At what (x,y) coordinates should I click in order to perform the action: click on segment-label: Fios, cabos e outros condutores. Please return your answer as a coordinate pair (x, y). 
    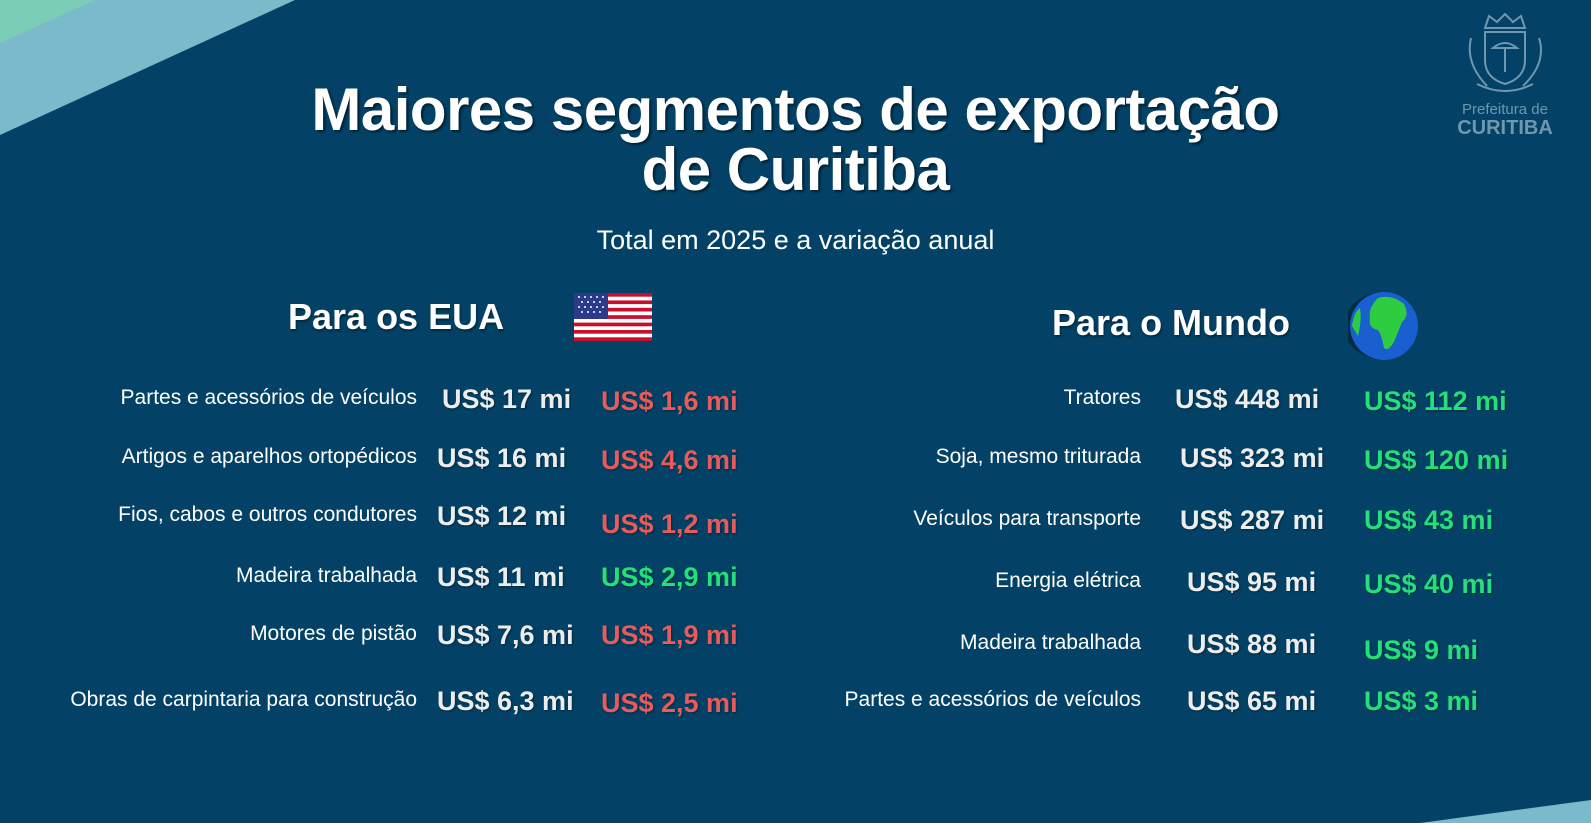
    Looking at the image, I should click on (267, 514).